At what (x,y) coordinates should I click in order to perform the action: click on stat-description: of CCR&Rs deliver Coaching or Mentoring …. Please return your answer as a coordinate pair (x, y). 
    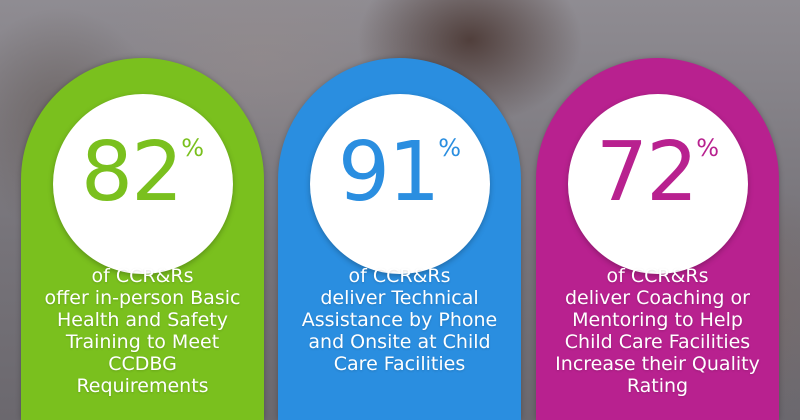
    Looking at the image, I should click on (657, 331).